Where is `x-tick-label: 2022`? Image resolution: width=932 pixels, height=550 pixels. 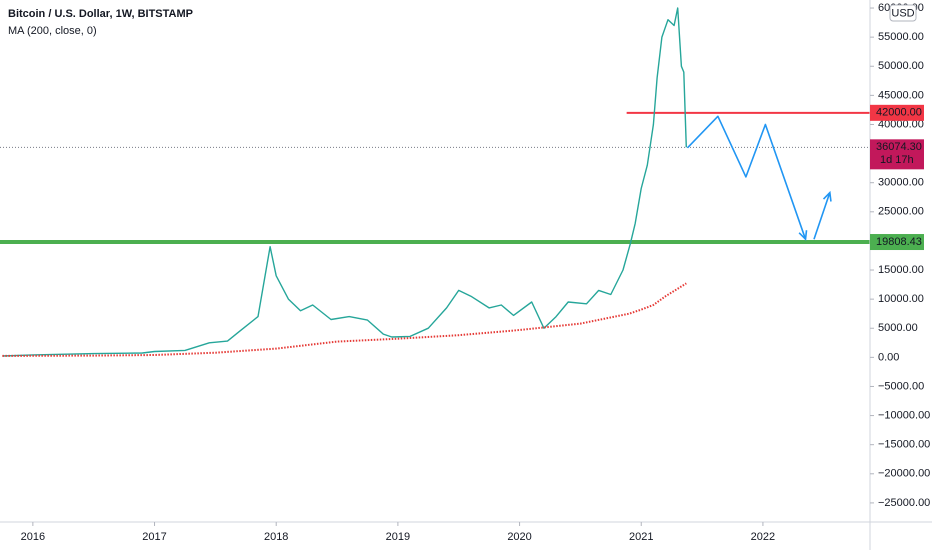 x-tick-label: 2022 is located at coordinates (763, 537).